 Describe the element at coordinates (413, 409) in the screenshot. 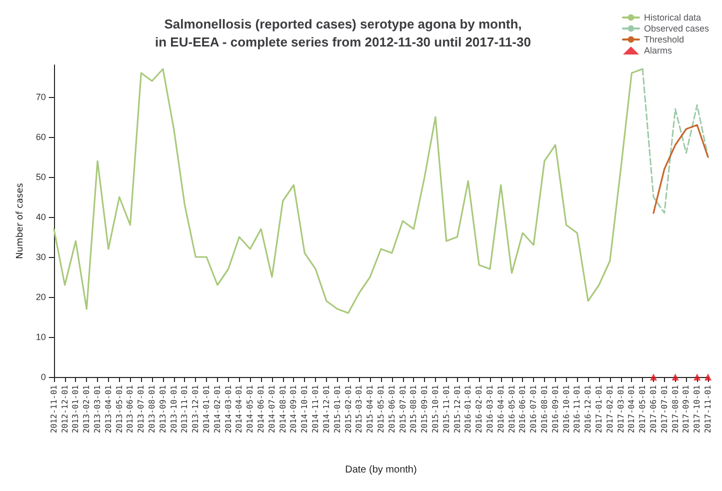

I see `x-tick-label: 2015-08-01` at that location.